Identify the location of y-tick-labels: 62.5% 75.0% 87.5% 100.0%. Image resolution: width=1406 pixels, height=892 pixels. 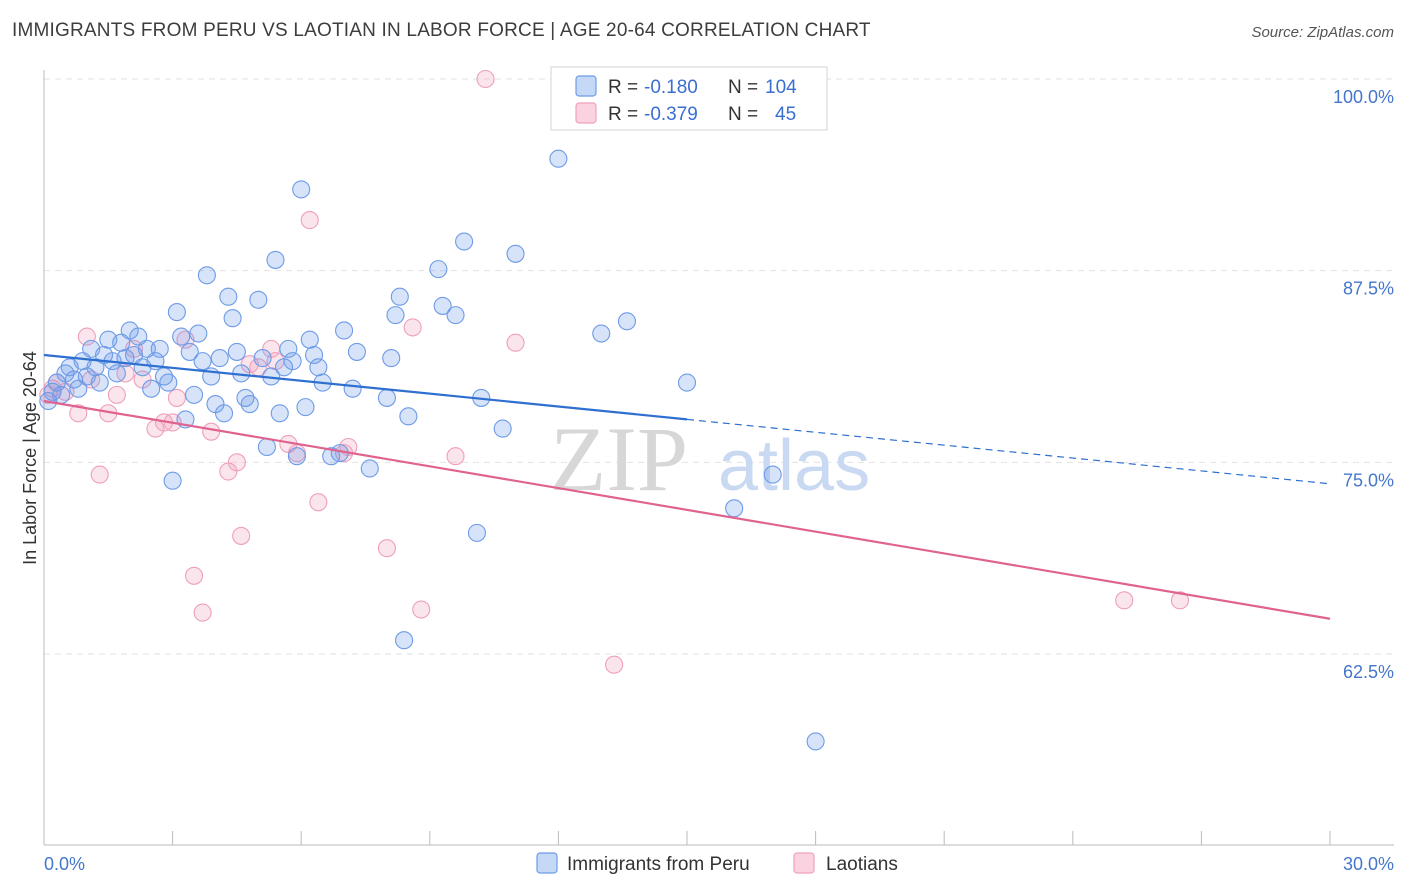
(1363, 384).